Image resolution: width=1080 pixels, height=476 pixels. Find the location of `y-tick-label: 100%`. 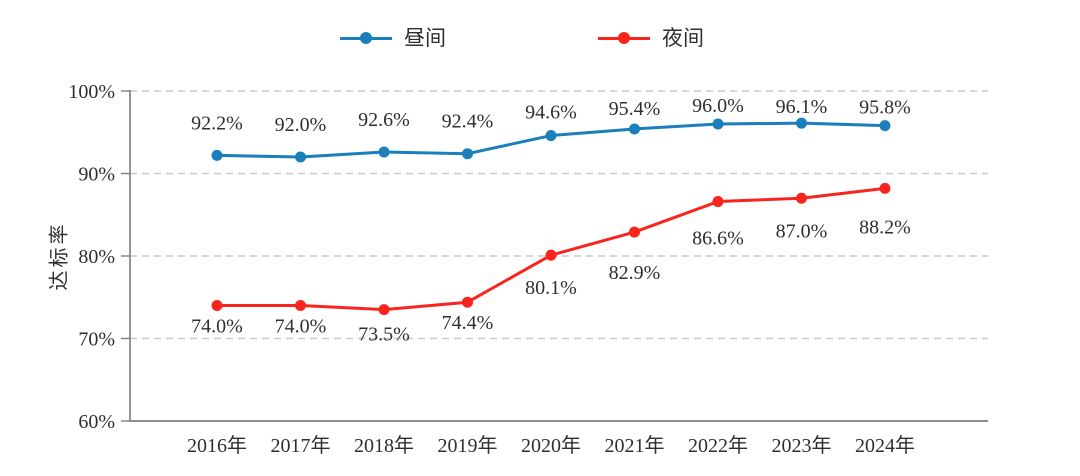

y-tick-label: 100% is located at coordinates (91, 92).